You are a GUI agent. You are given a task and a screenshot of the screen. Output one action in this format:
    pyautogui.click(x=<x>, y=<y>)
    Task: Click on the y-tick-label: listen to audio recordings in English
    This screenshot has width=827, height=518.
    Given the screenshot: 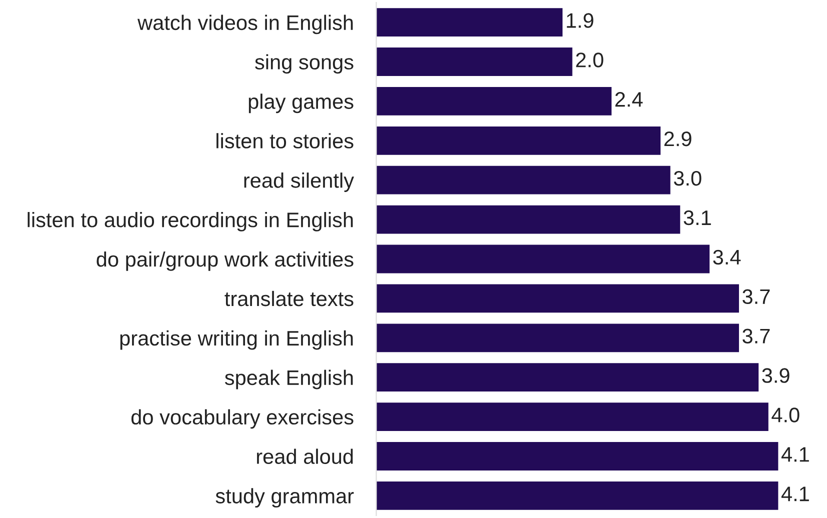 What is the action you would take?
    pyautogui.click(x=190, y=222)
    